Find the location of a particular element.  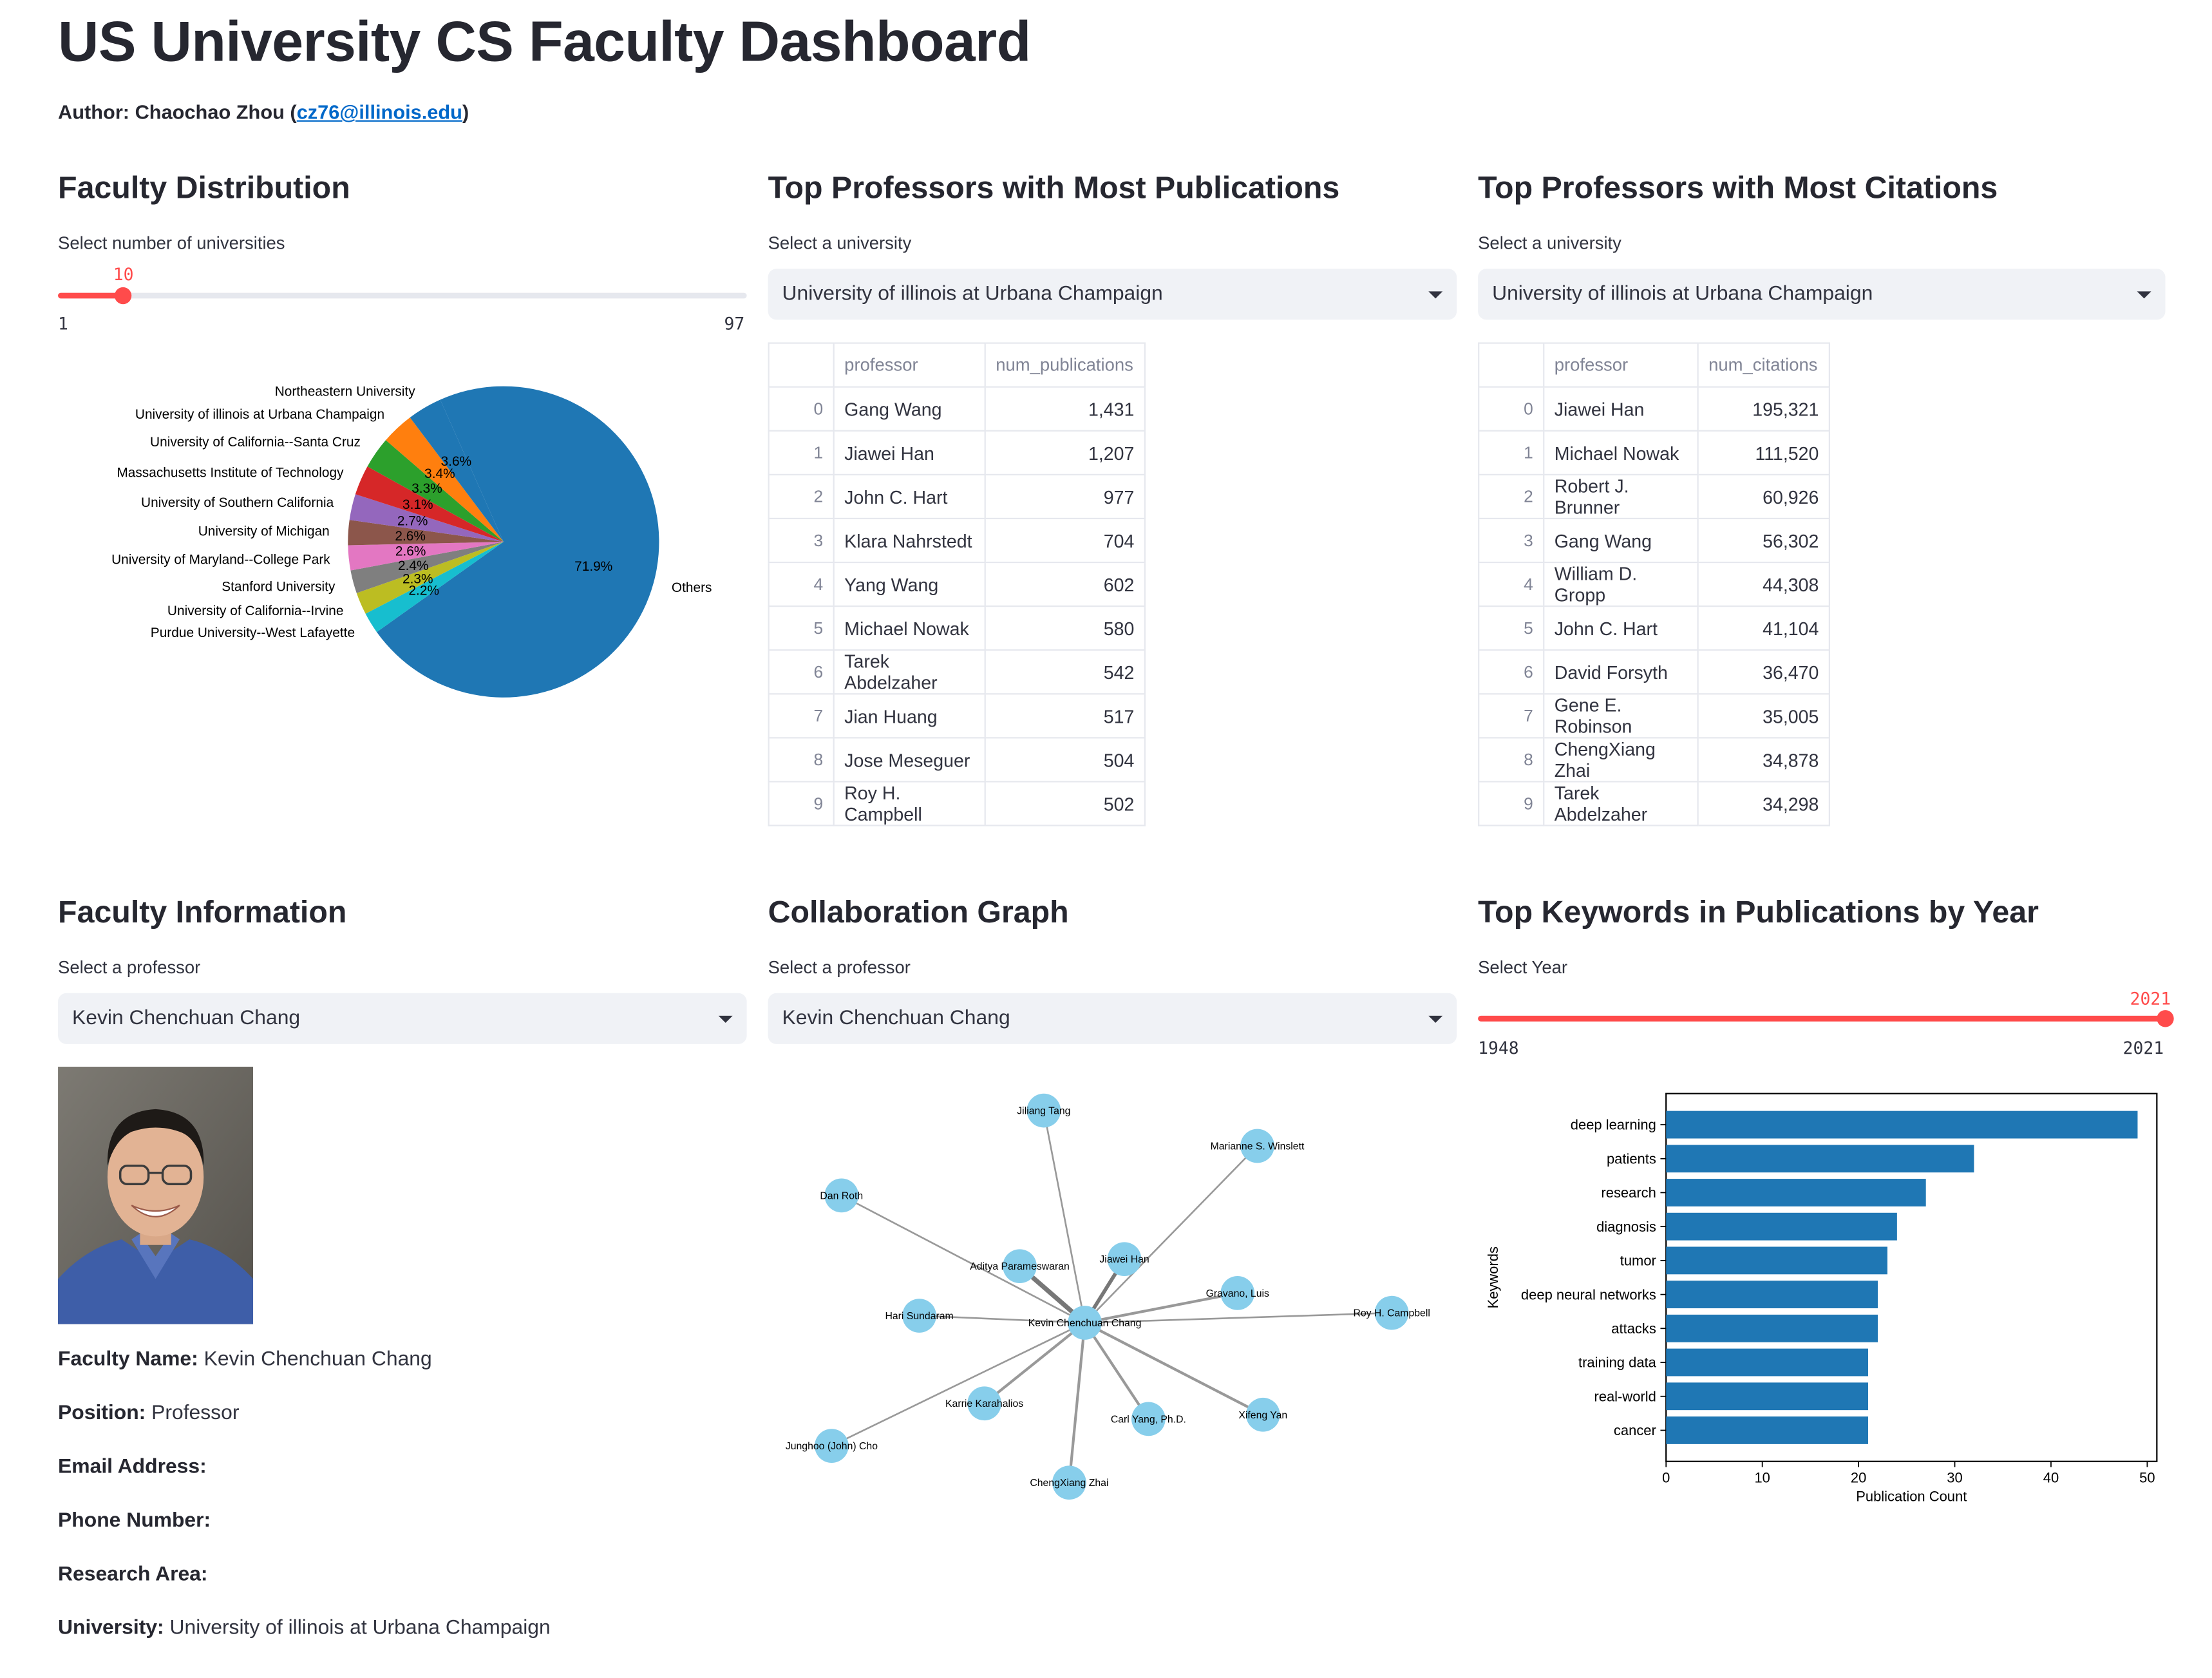

table-row: 6 David Forsyth 36,470 is located at coordinates (1654, 672).